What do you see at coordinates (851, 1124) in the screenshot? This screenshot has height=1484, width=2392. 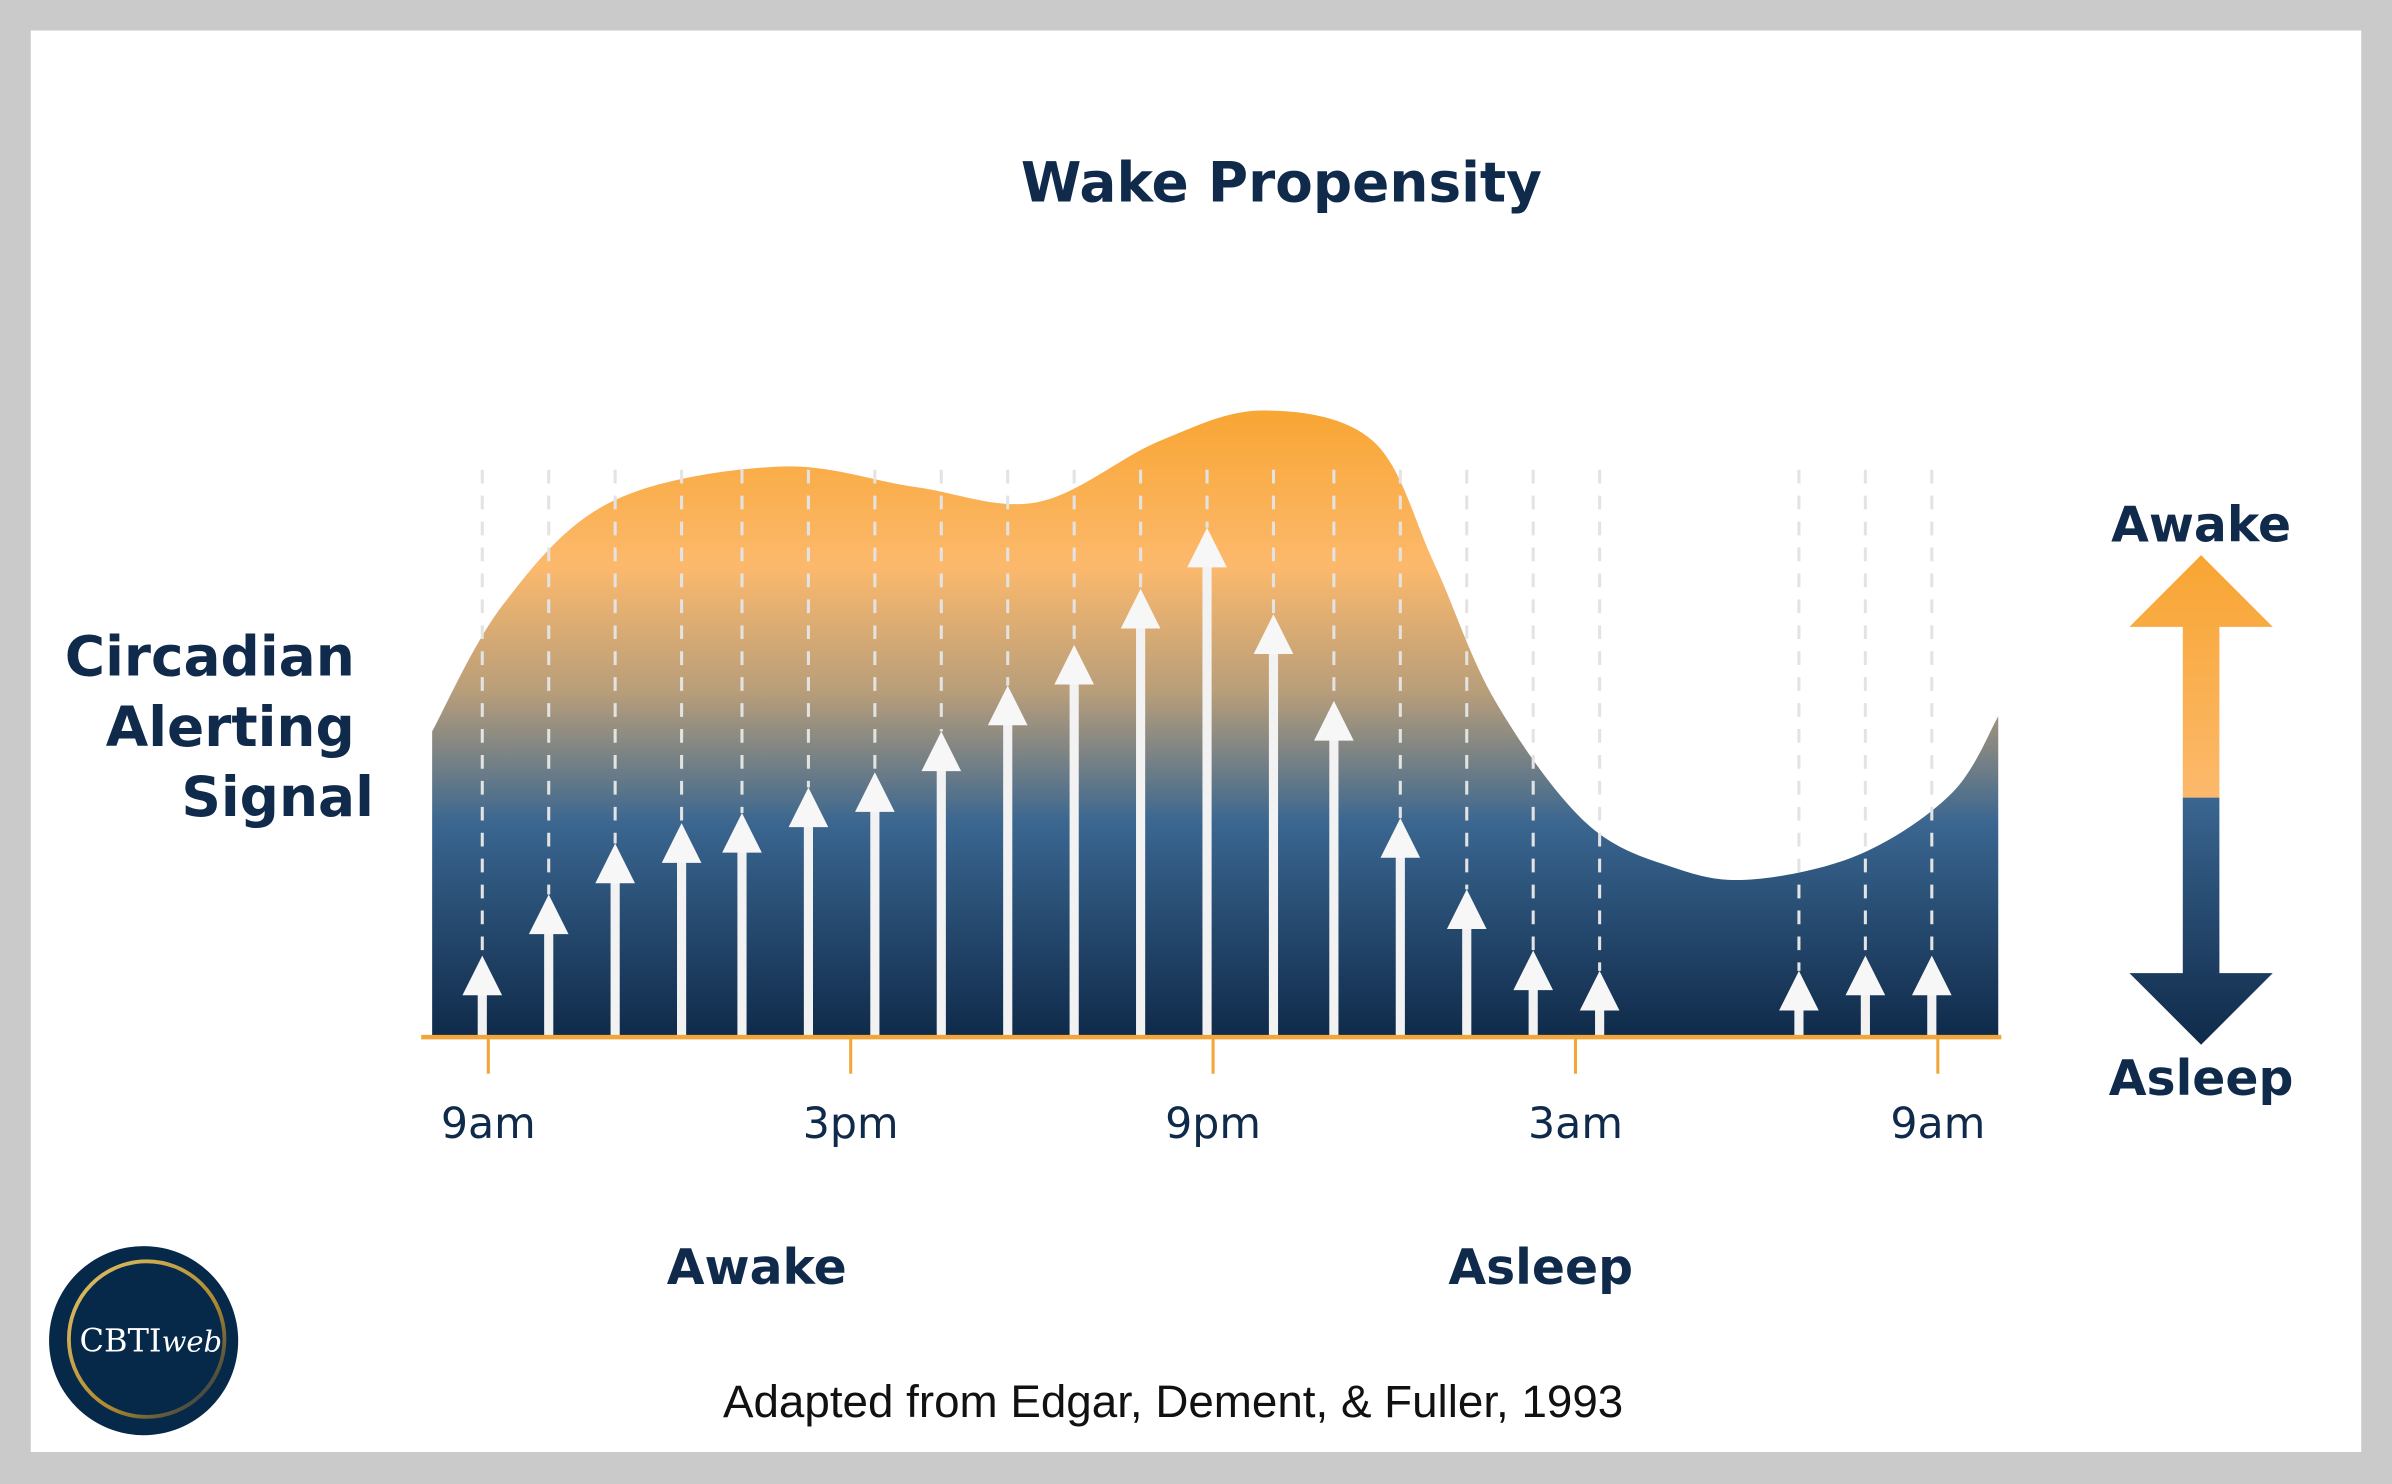 I see `x-tick-label: 3pm` at bounding box center [851, 1124].